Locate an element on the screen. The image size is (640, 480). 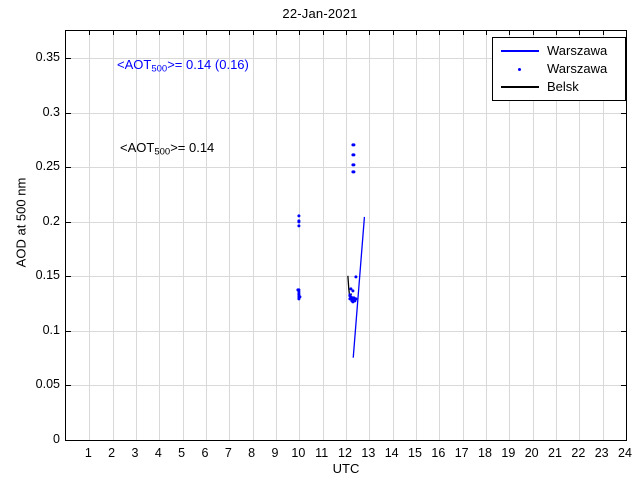
x-axis-tick-label: 9 is located at coordinates (275, 453).